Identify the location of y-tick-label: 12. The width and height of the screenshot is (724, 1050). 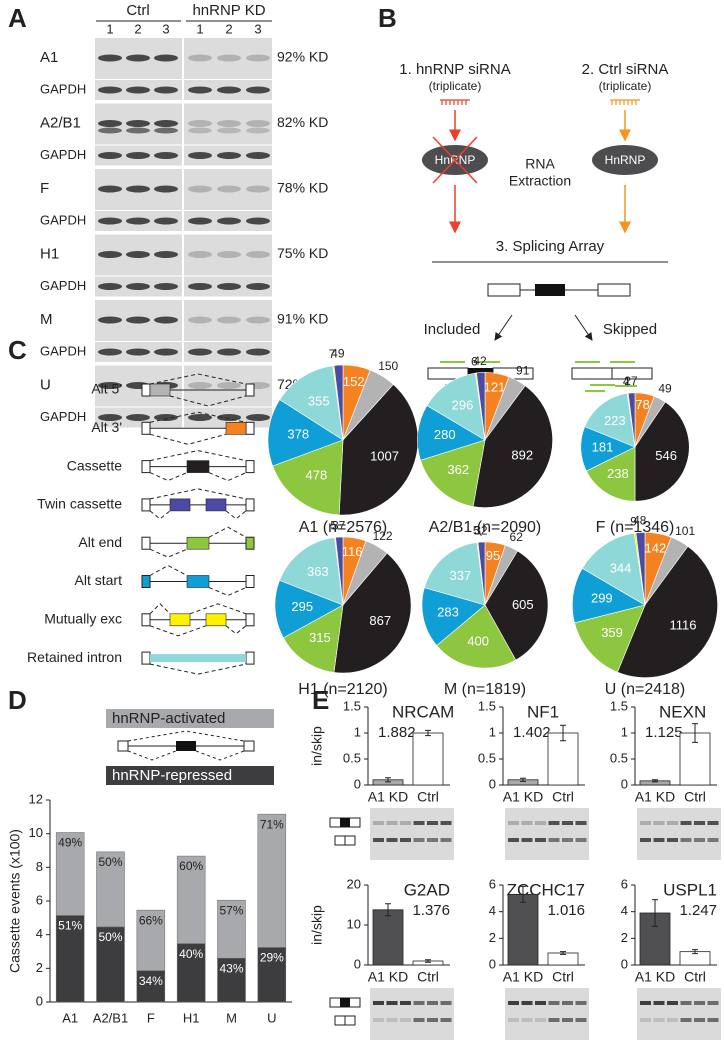
(36, 798).